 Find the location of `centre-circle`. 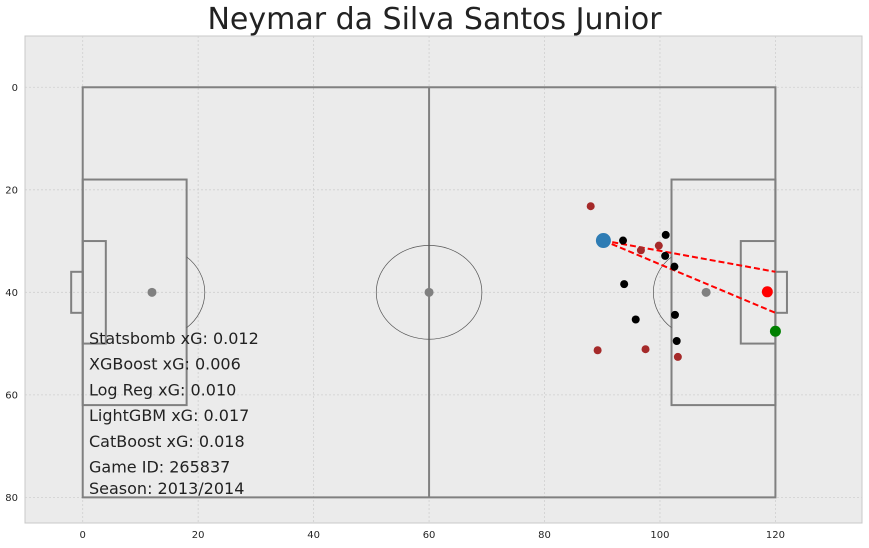

centre-circle is located at coordinates (429, 292).